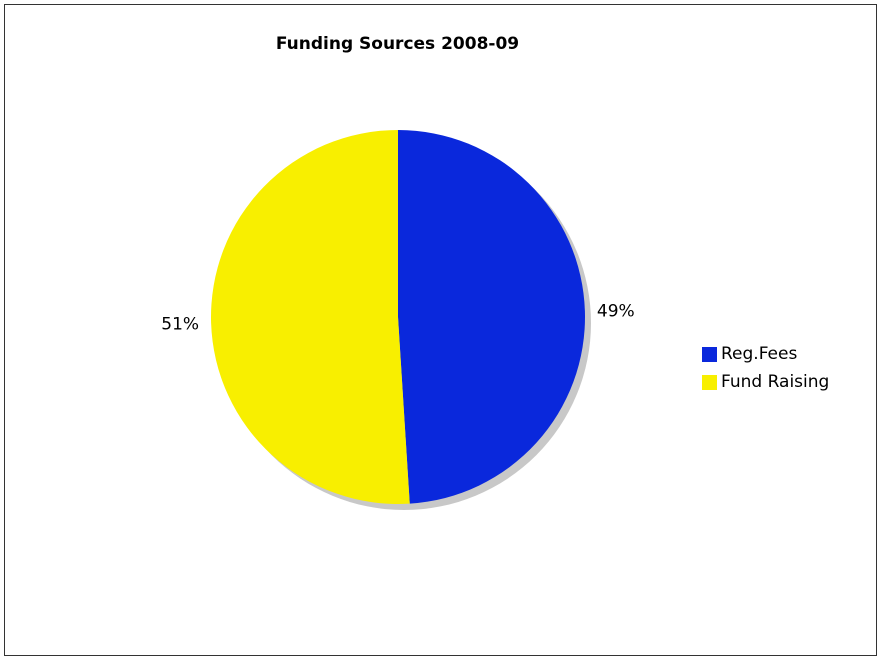 This screenshot has width=883, height=662. Describe the element at coordinates (310, 317) in the screenshot. I see `pie-slice-fund-raising` at that location.